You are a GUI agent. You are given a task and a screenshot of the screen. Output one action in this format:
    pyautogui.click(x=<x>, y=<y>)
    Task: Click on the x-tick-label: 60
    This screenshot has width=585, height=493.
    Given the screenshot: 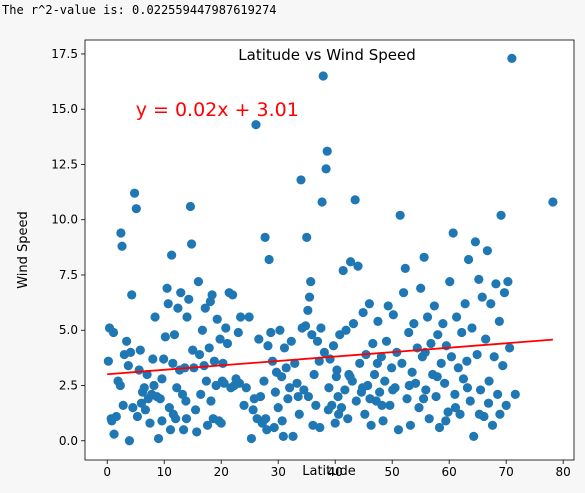 What is the action you would take?
    pyautogui.click(x=449, y=472)
    